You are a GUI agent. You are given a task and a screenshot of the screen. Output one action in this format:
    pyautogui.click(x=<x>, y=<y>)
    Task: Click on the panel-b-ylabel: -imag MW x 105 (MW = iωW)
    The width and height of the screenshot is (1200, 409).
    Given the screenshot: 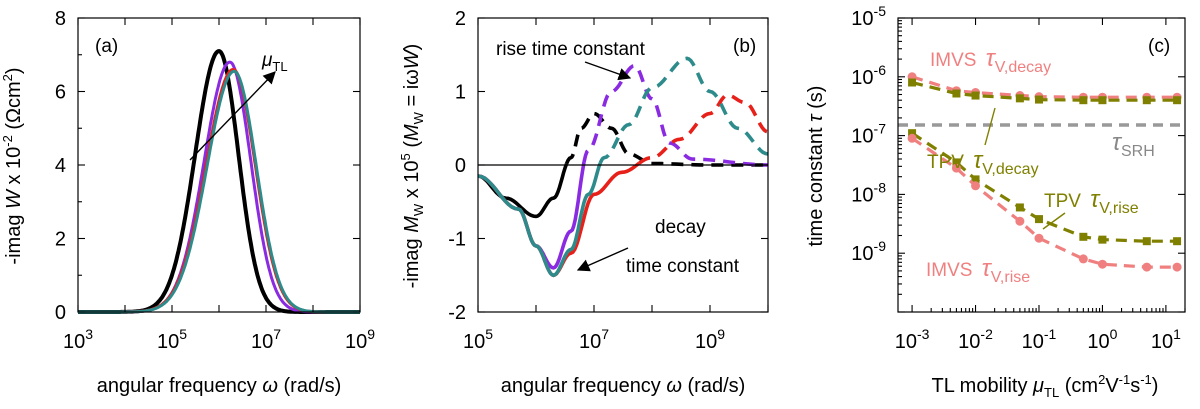 What is the action you would take?
    pyautogui.click(x=412, y=166)
    